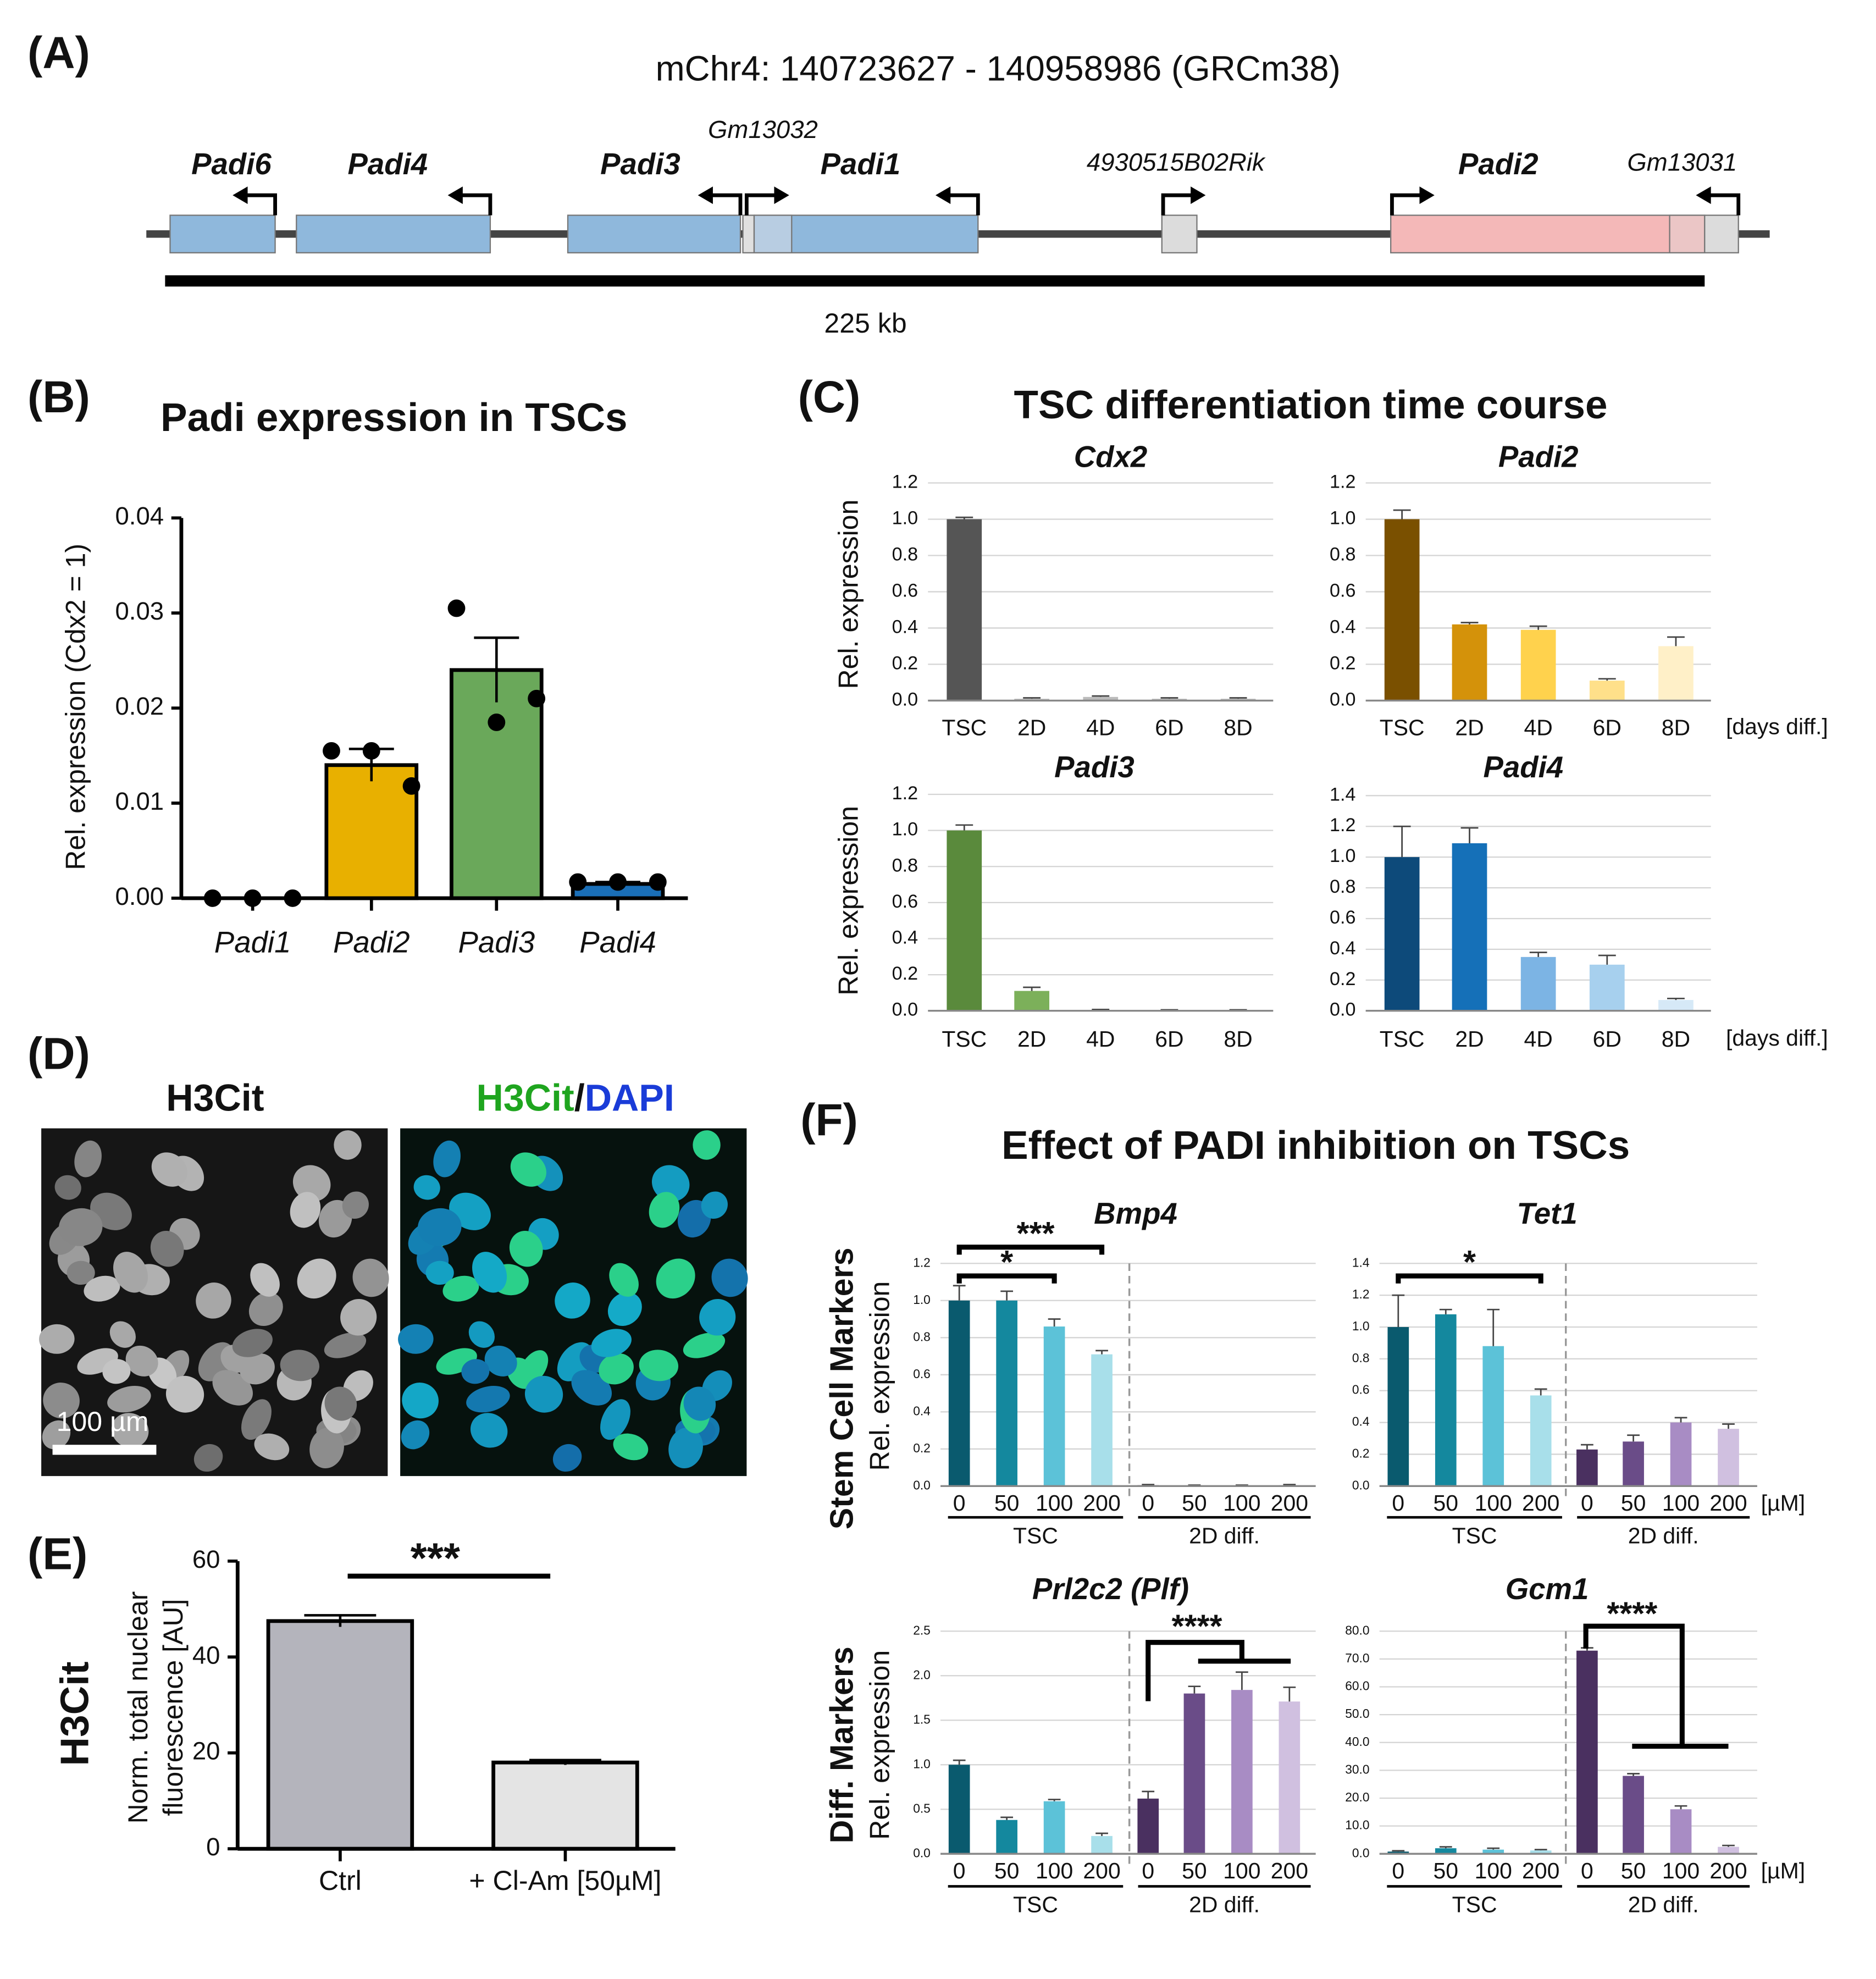 The width and height of the screenshot is (1876, 1979). Describe the element at coordinates (105, 1450) in the screenshot. I see `scale-bar` at that location.